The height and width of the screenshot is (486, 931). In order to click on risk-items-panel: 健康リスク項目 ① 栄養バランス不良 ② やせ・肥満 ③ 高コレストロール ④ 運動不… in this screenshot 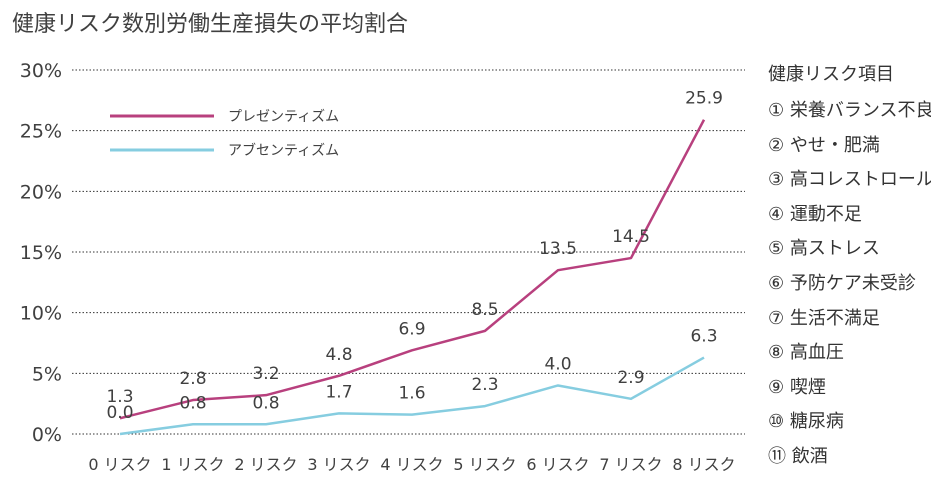, I will do `click(849, 267)`.